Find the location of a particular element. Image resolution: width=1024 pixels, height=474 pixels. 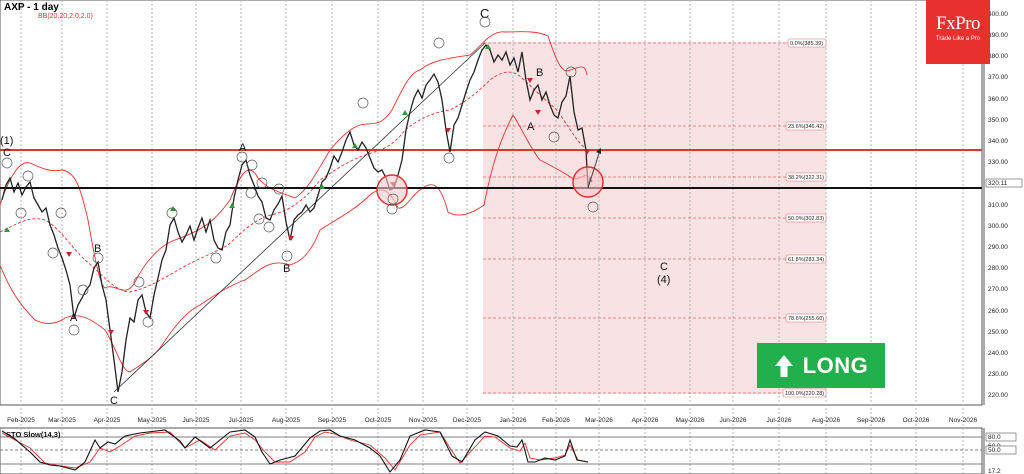

svg-text: 350.00 is located at coordinates (998, 120).